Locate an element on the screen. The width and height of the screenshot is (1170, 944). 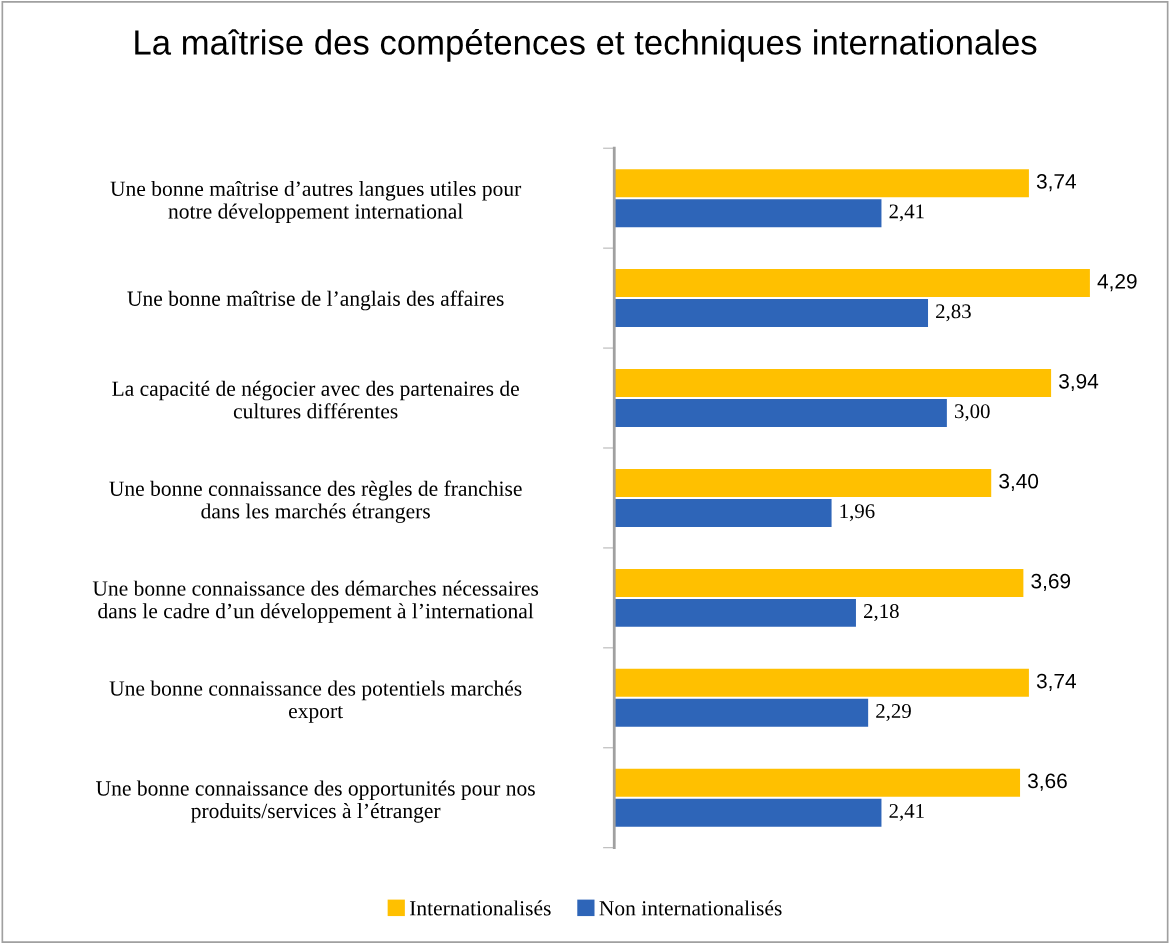
legend-label: Internationalisés is located at coordinates (480, 908).